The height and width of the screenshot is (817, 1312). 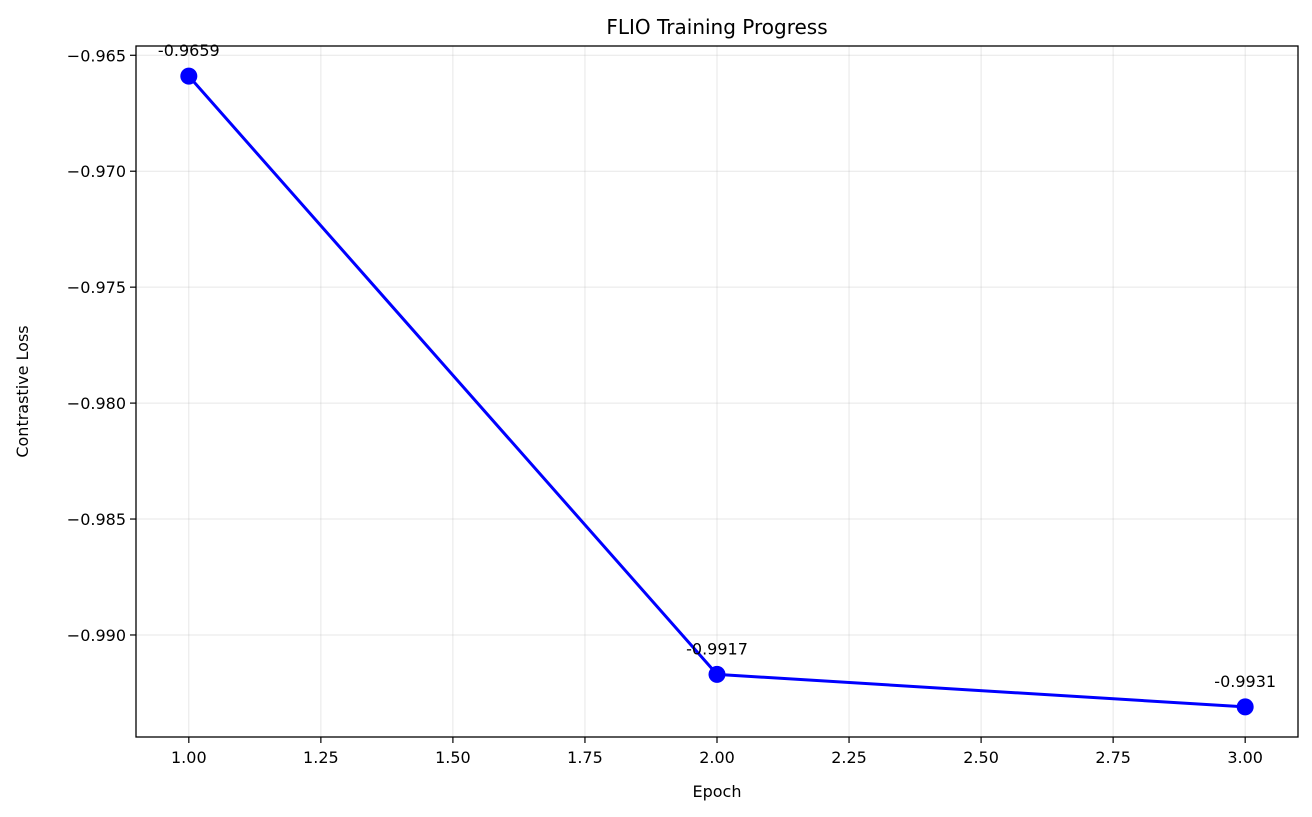 I want to click on x-tick-label: 1.75, so click(x=585, y=757).